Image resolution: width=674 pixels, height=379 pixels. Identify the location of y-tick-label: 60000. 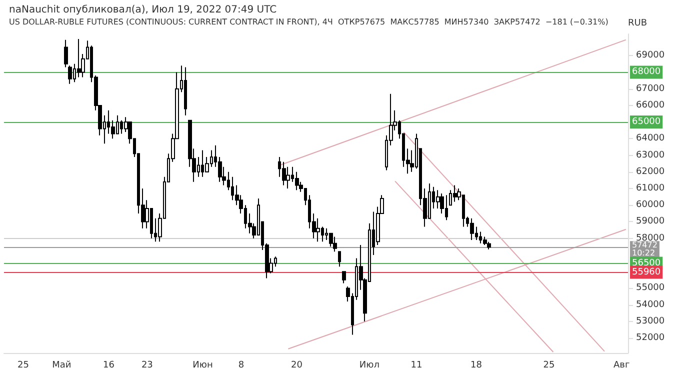
(650, 205).